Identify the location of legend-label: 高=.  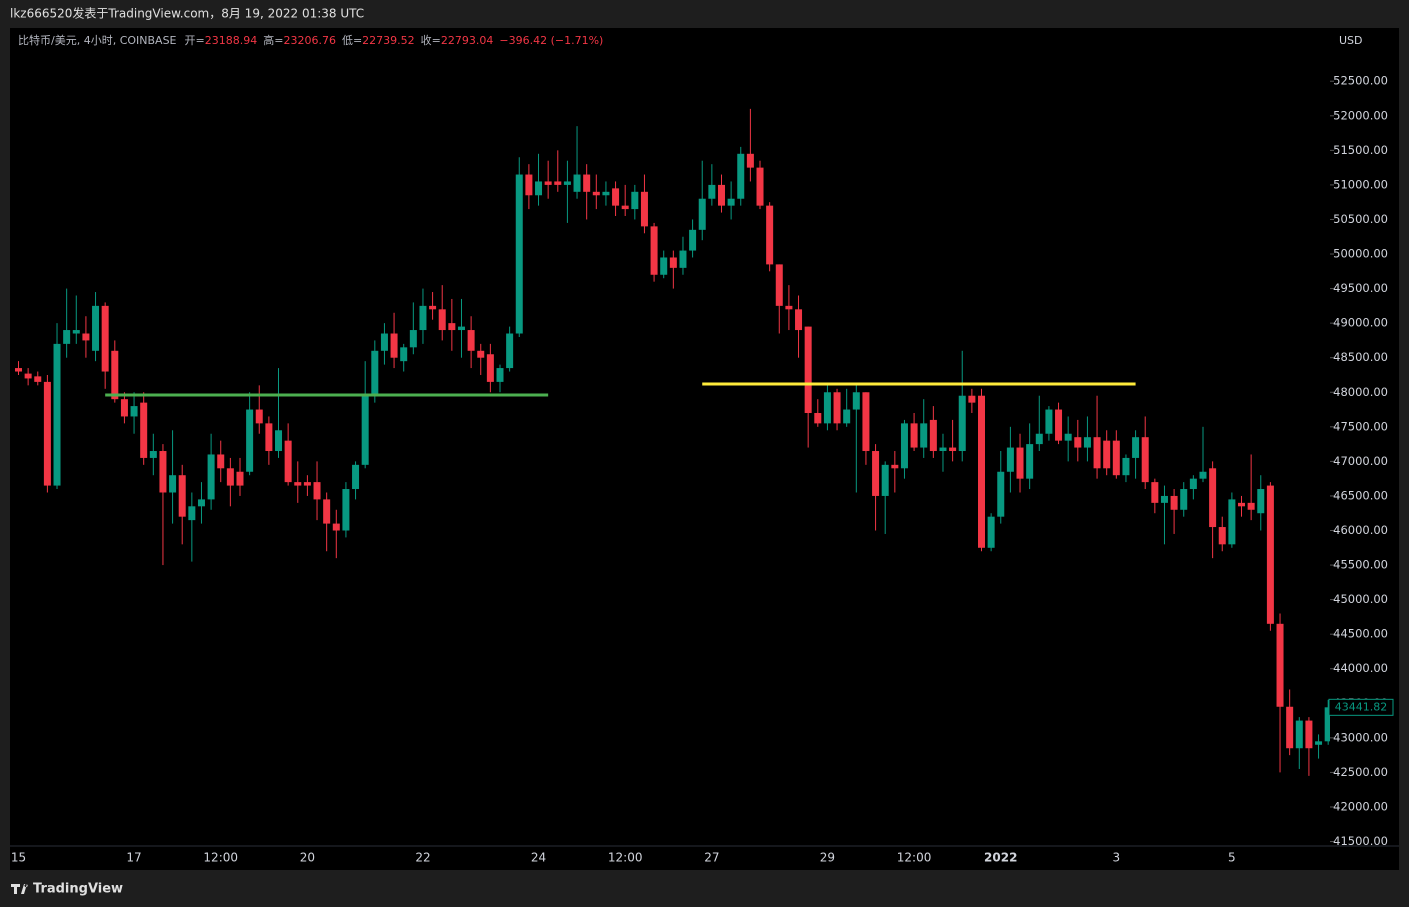
(273, 40).